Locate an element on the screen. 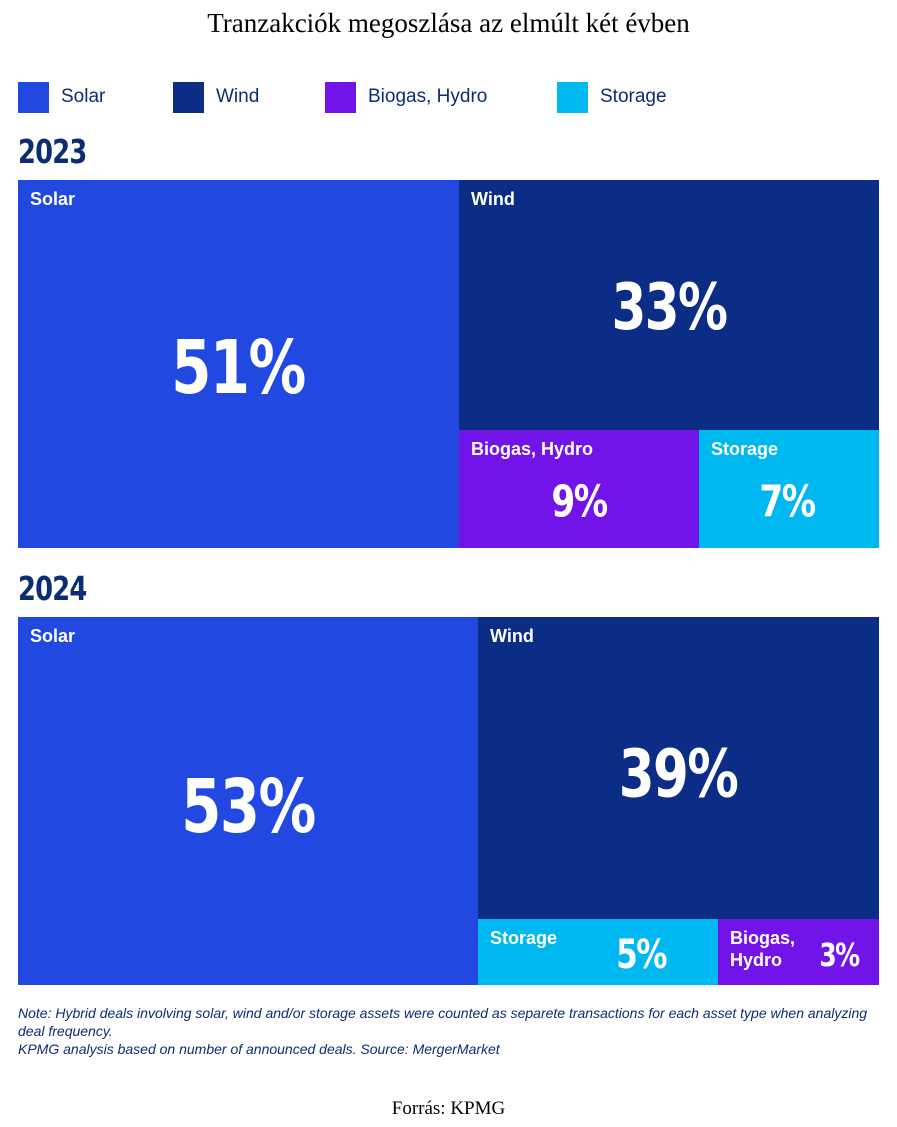 The height and width of the screenshot is (1127, 897). legend-label-wind: Wind is located at coordinates (238, 96).